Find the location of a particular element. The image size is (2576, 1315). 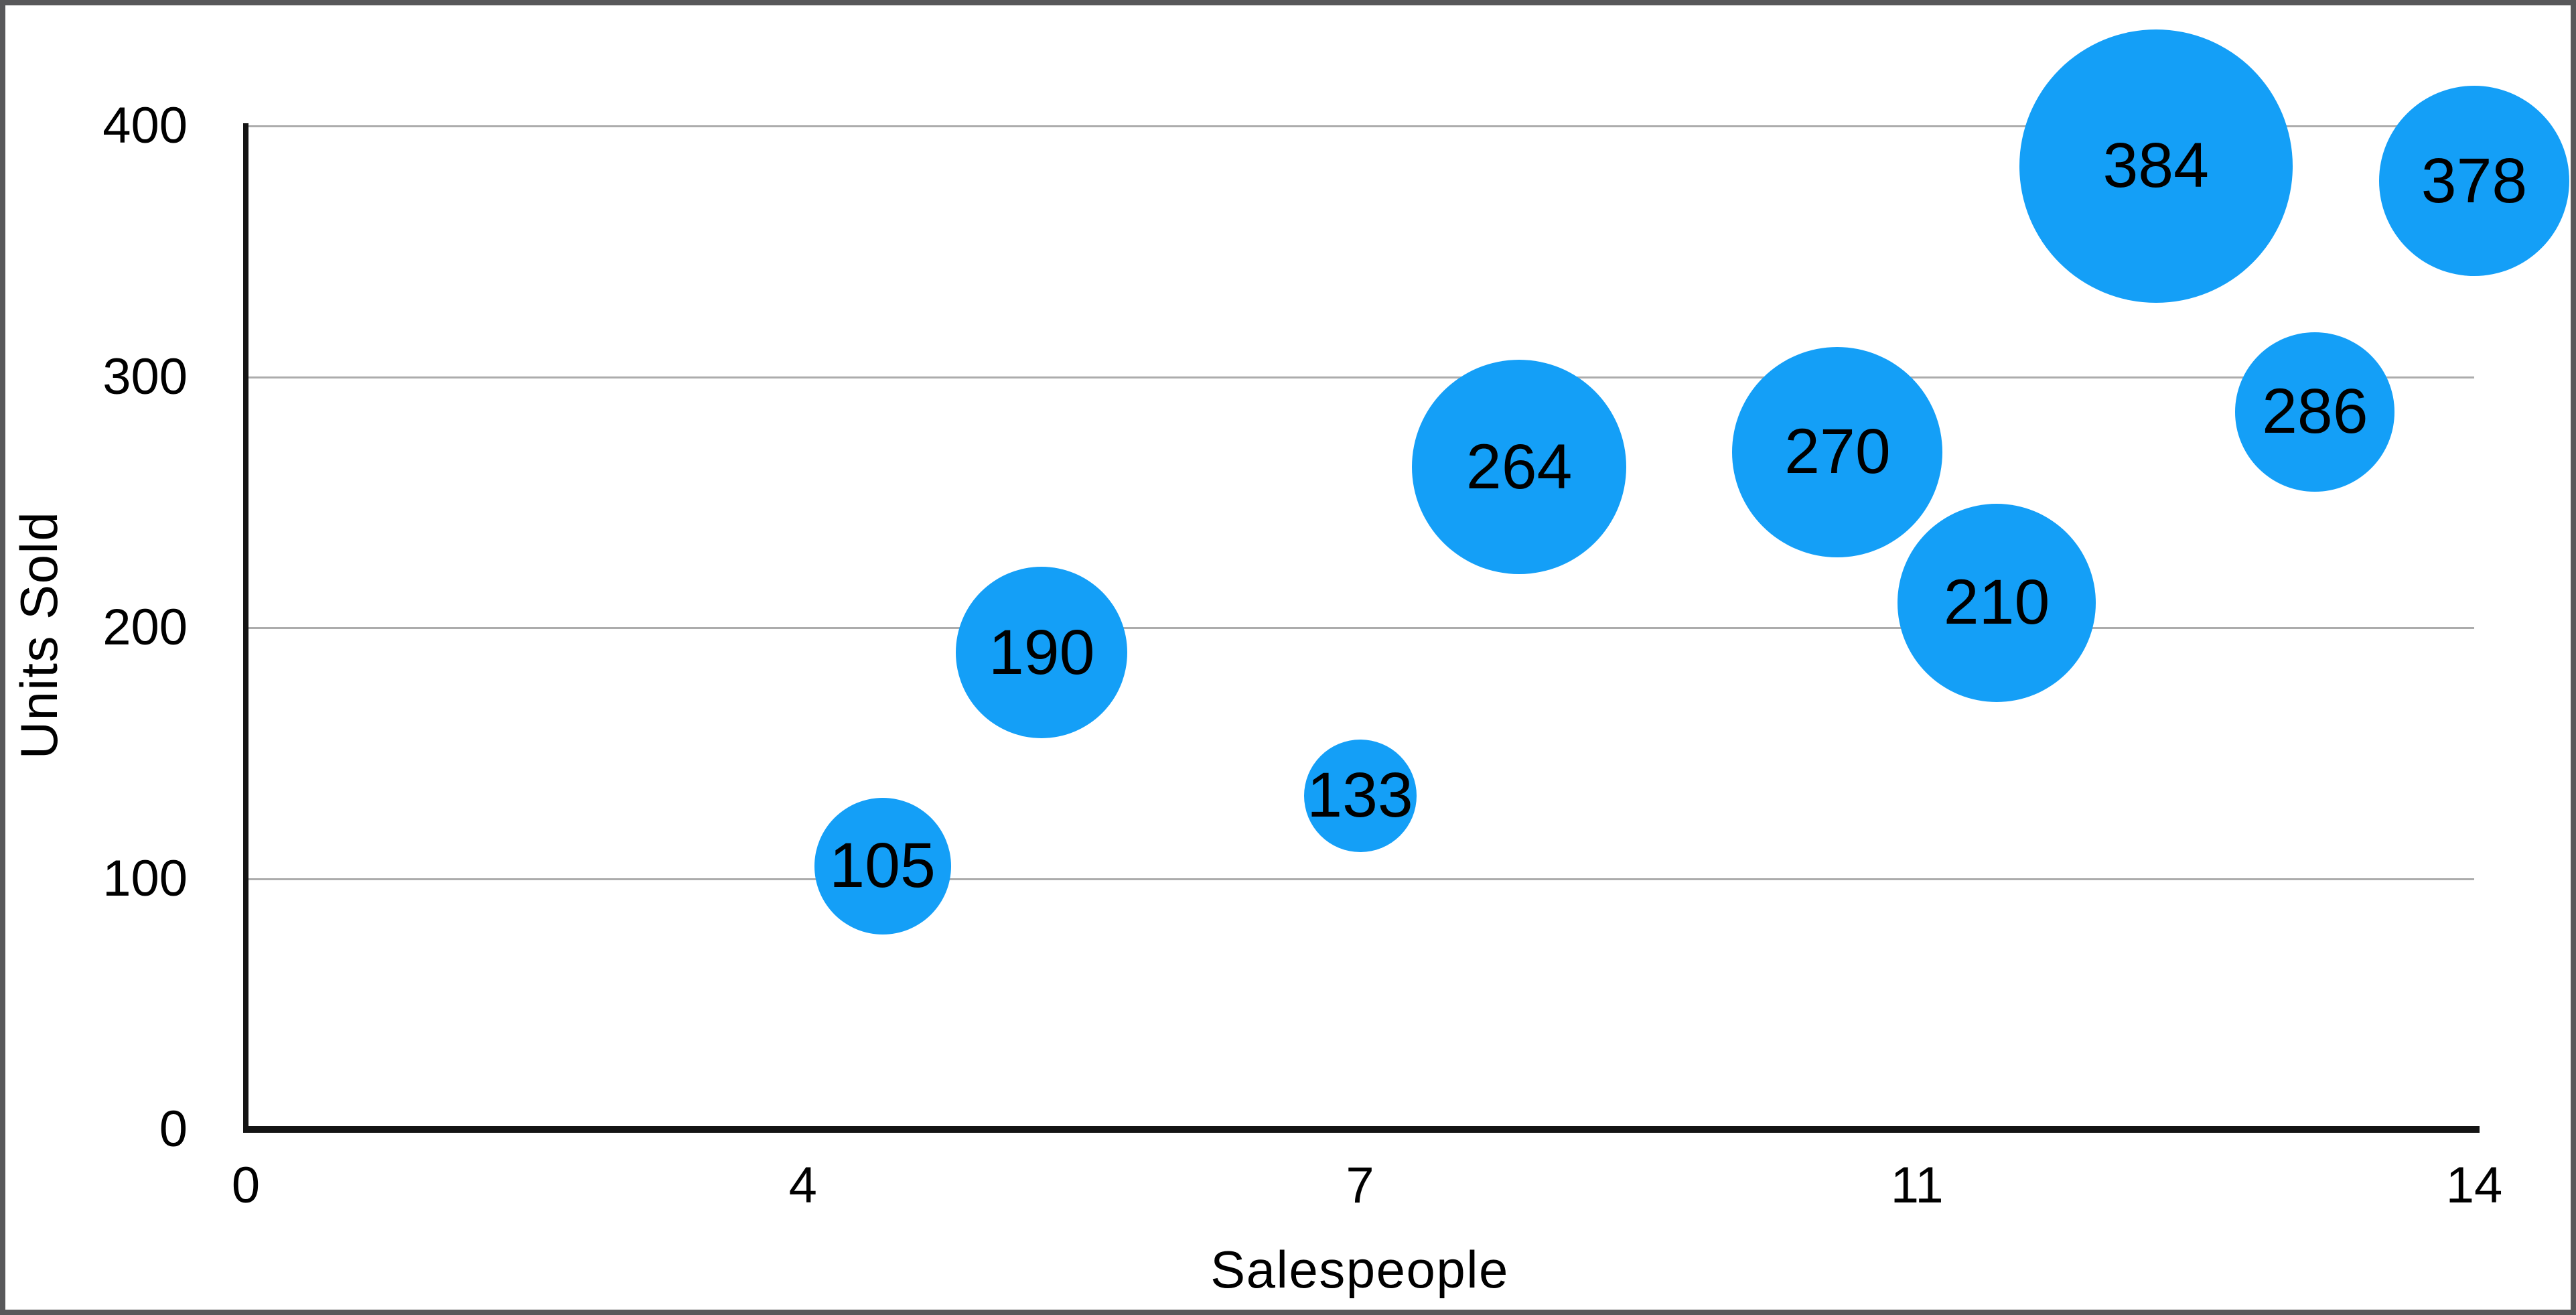

bubble-value-label: 264 is located at coordinates (1519, 466).